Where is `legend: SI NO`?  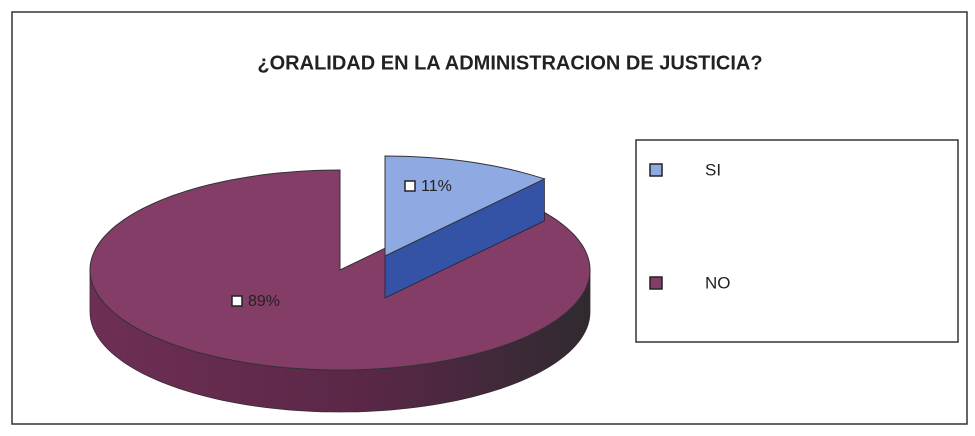
legend: SI NO is located at coordinates (690, 226).